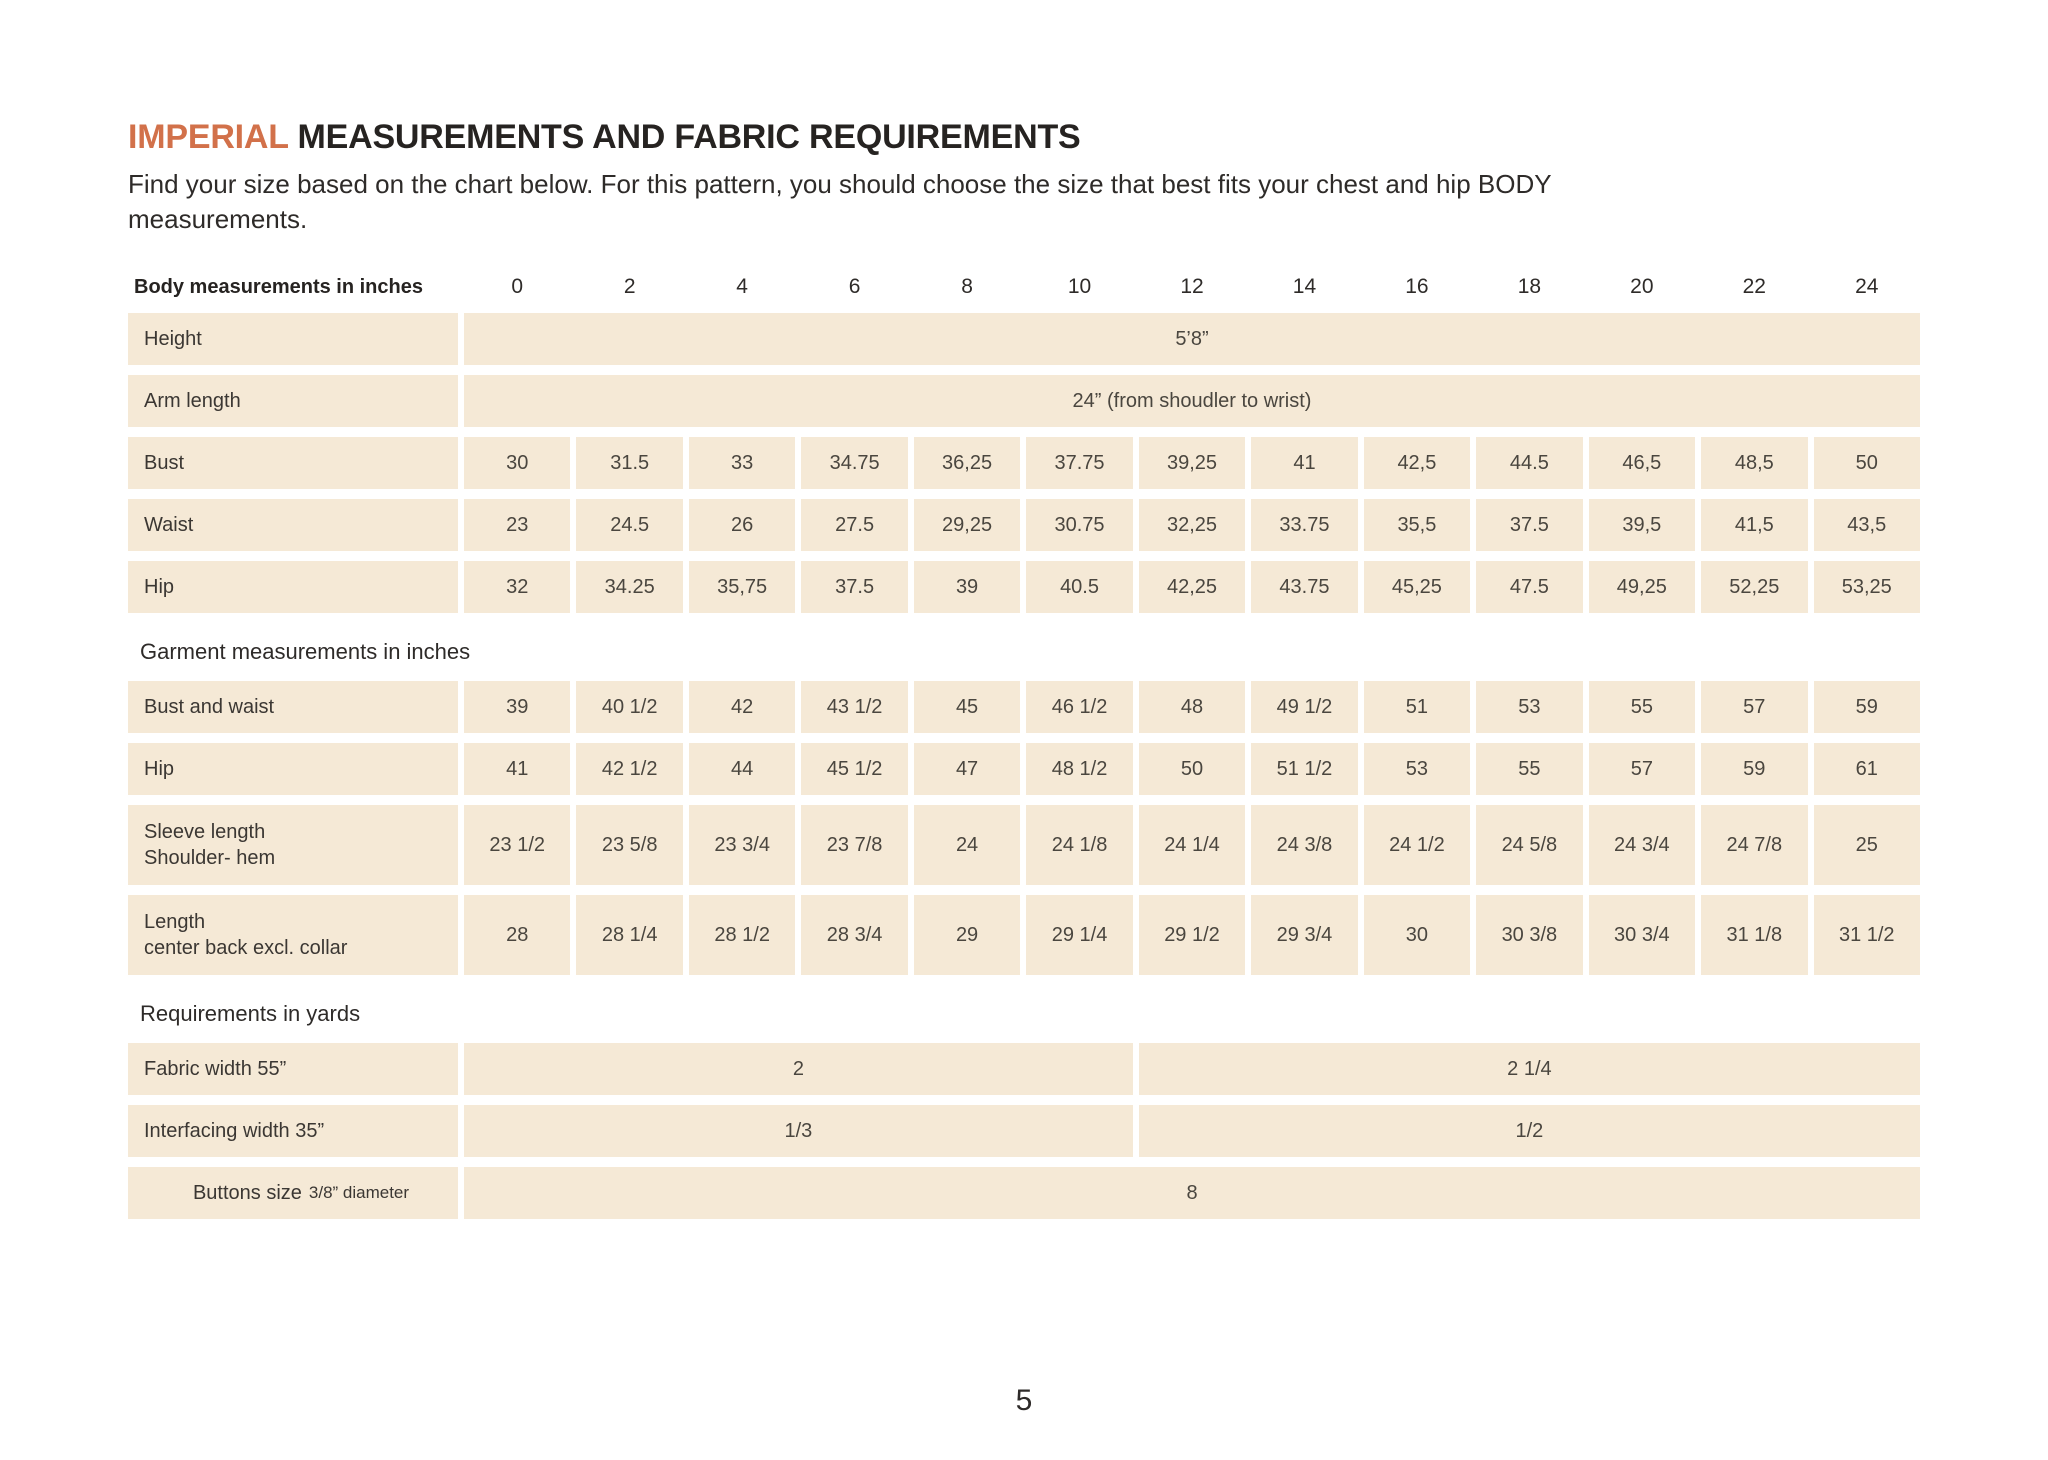 The width and height of the screenshot is (2048, 1460). I want to click on measurement-cell: 32,25, so click(1192, 525).